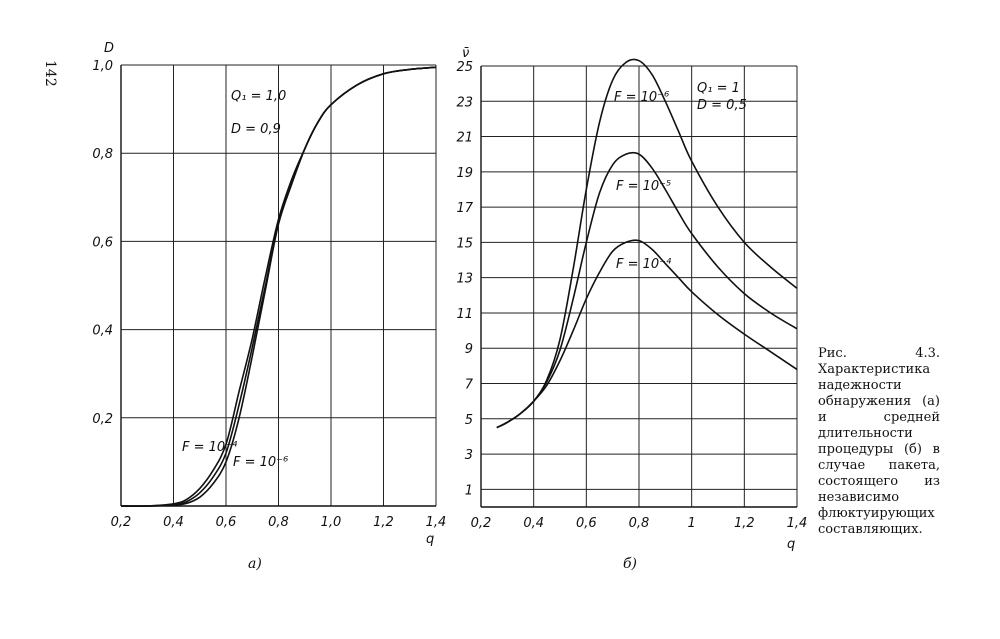 The width and height of the screenshot is (1000, 639). What do you see at coordinates (464, 279) in the screenshot?
I see `y-tick-label: 13` at bounding box center [464, 279].